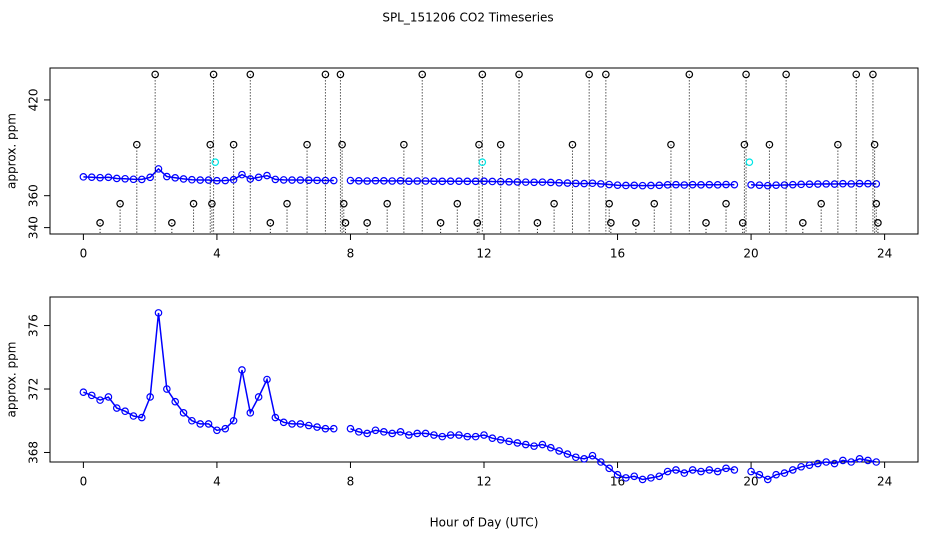  What do you see at coordinates (34, 99) in the screenshot?
I see `y-tick-label: 420` at bounding box center [34, 99].